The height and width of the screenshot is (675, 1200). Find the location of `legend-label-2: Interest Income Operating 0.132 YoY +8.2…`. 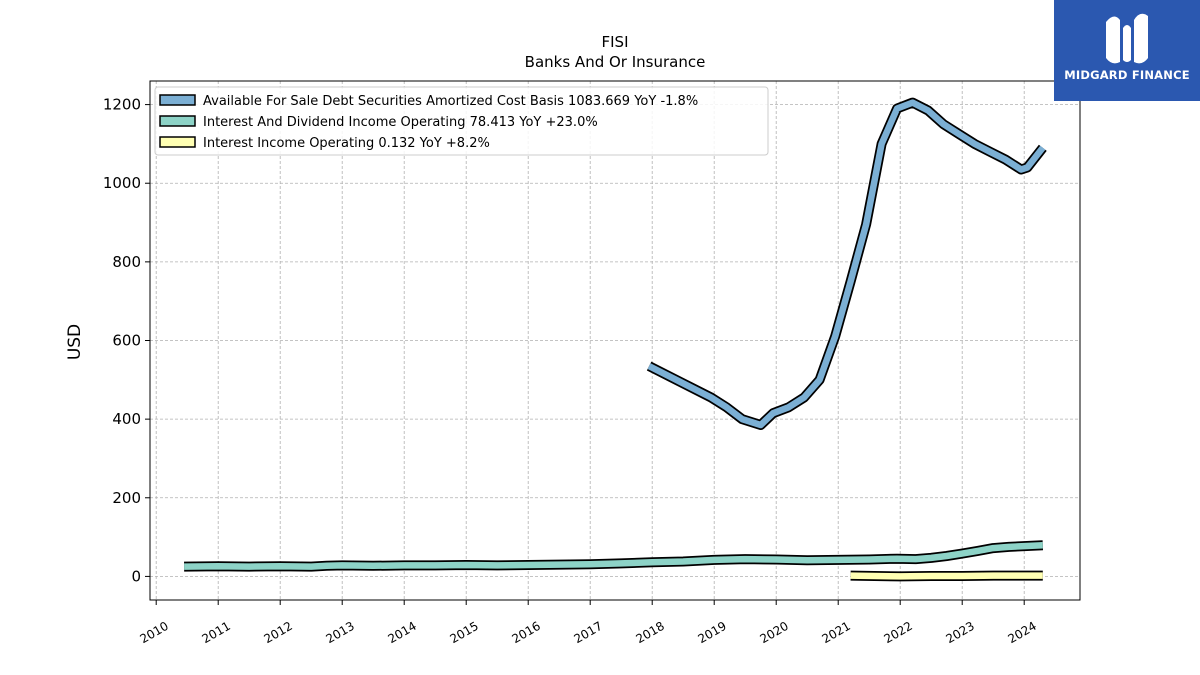

legend-label-2: Interest Income Operating 0.132 YoY +8.2… is located at coordinates (346, 143).